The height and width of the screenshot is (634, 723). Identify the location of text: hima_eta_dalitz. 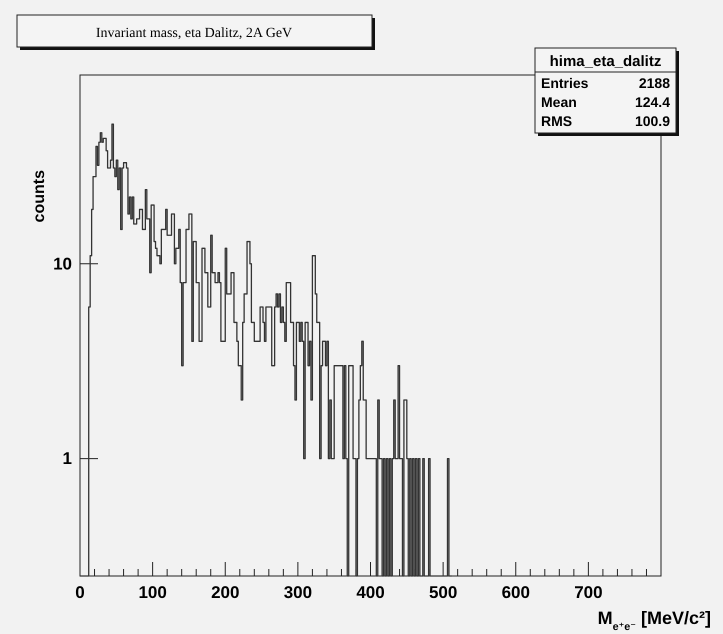
(606, 61).